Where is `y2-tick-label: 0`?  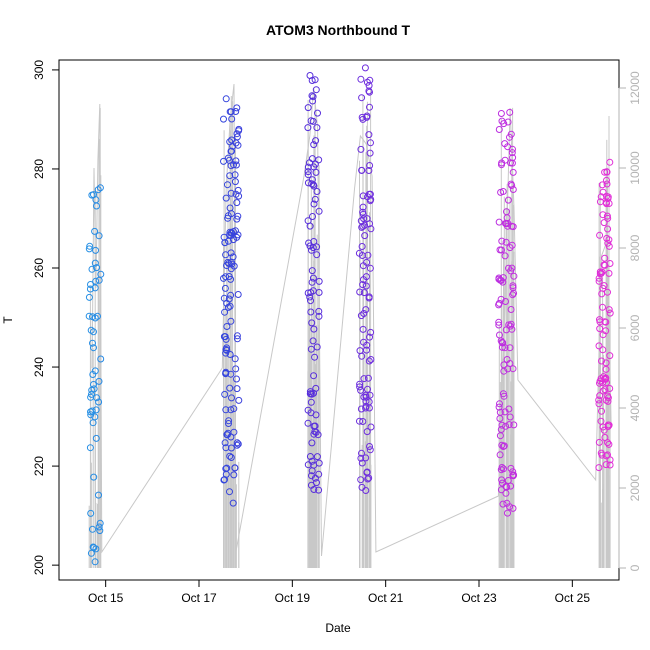
y2-tick-label: 0 is located at coordinates (635, 567).